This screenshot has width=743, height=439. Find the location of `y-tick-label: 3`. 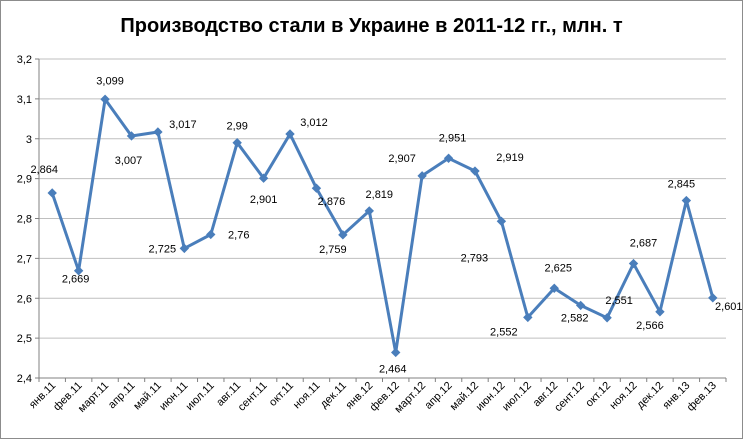

y-tick-label: 3 is located at coordinates (29, 140).